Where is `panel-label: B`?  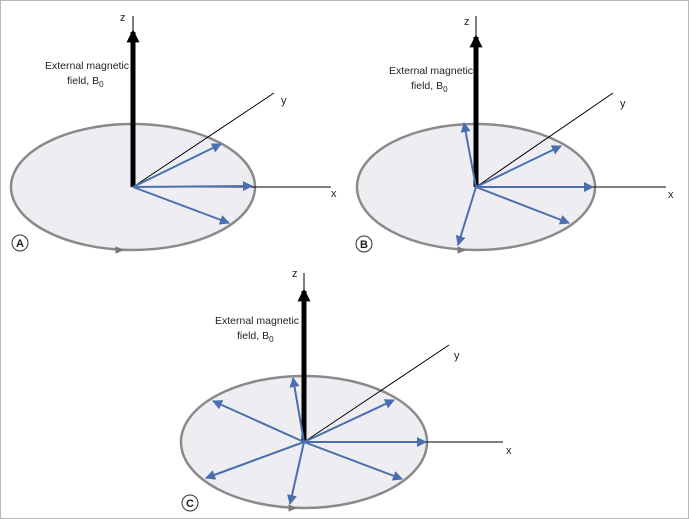
panel-label: B is located at coordinates (364, 245).